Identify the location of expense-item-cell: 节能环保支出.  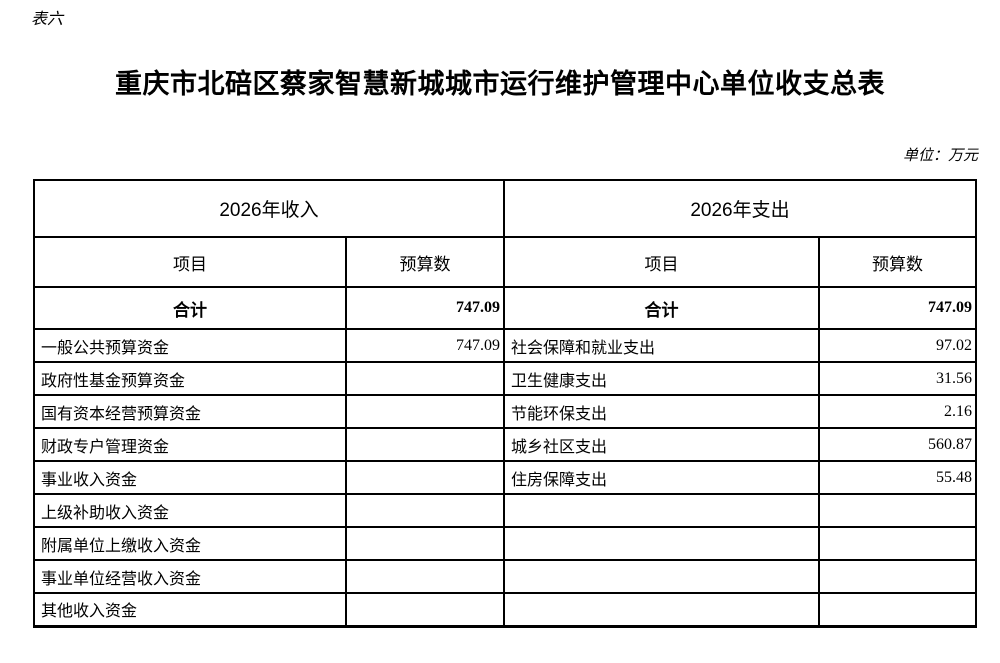
(661, 411).